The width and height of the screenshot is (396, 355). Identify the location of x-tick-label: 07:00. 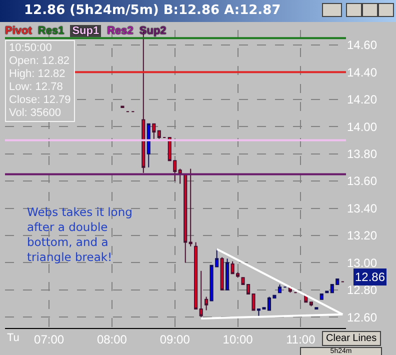
(49, 339).